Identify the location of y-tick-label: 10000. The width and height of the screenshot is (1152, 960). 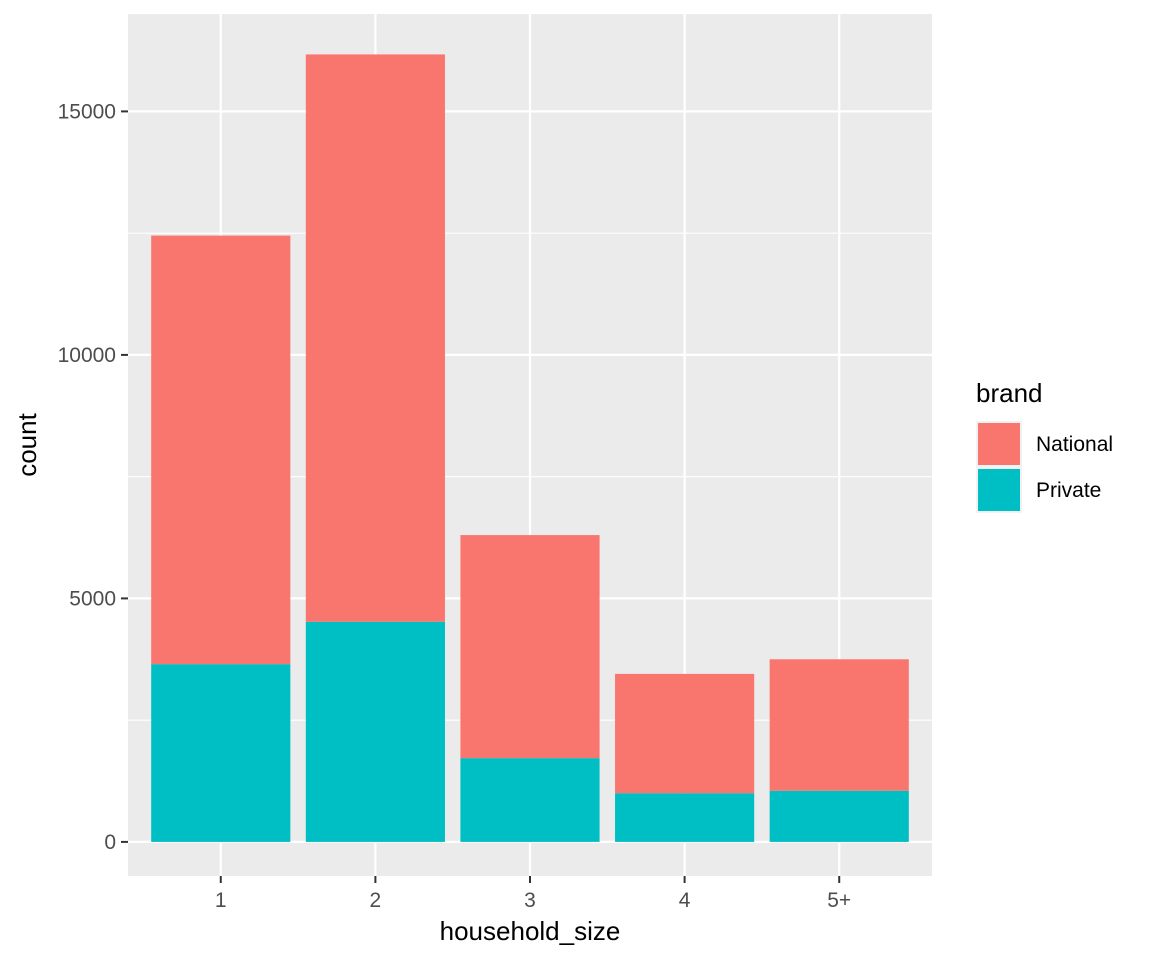
(87, 355).